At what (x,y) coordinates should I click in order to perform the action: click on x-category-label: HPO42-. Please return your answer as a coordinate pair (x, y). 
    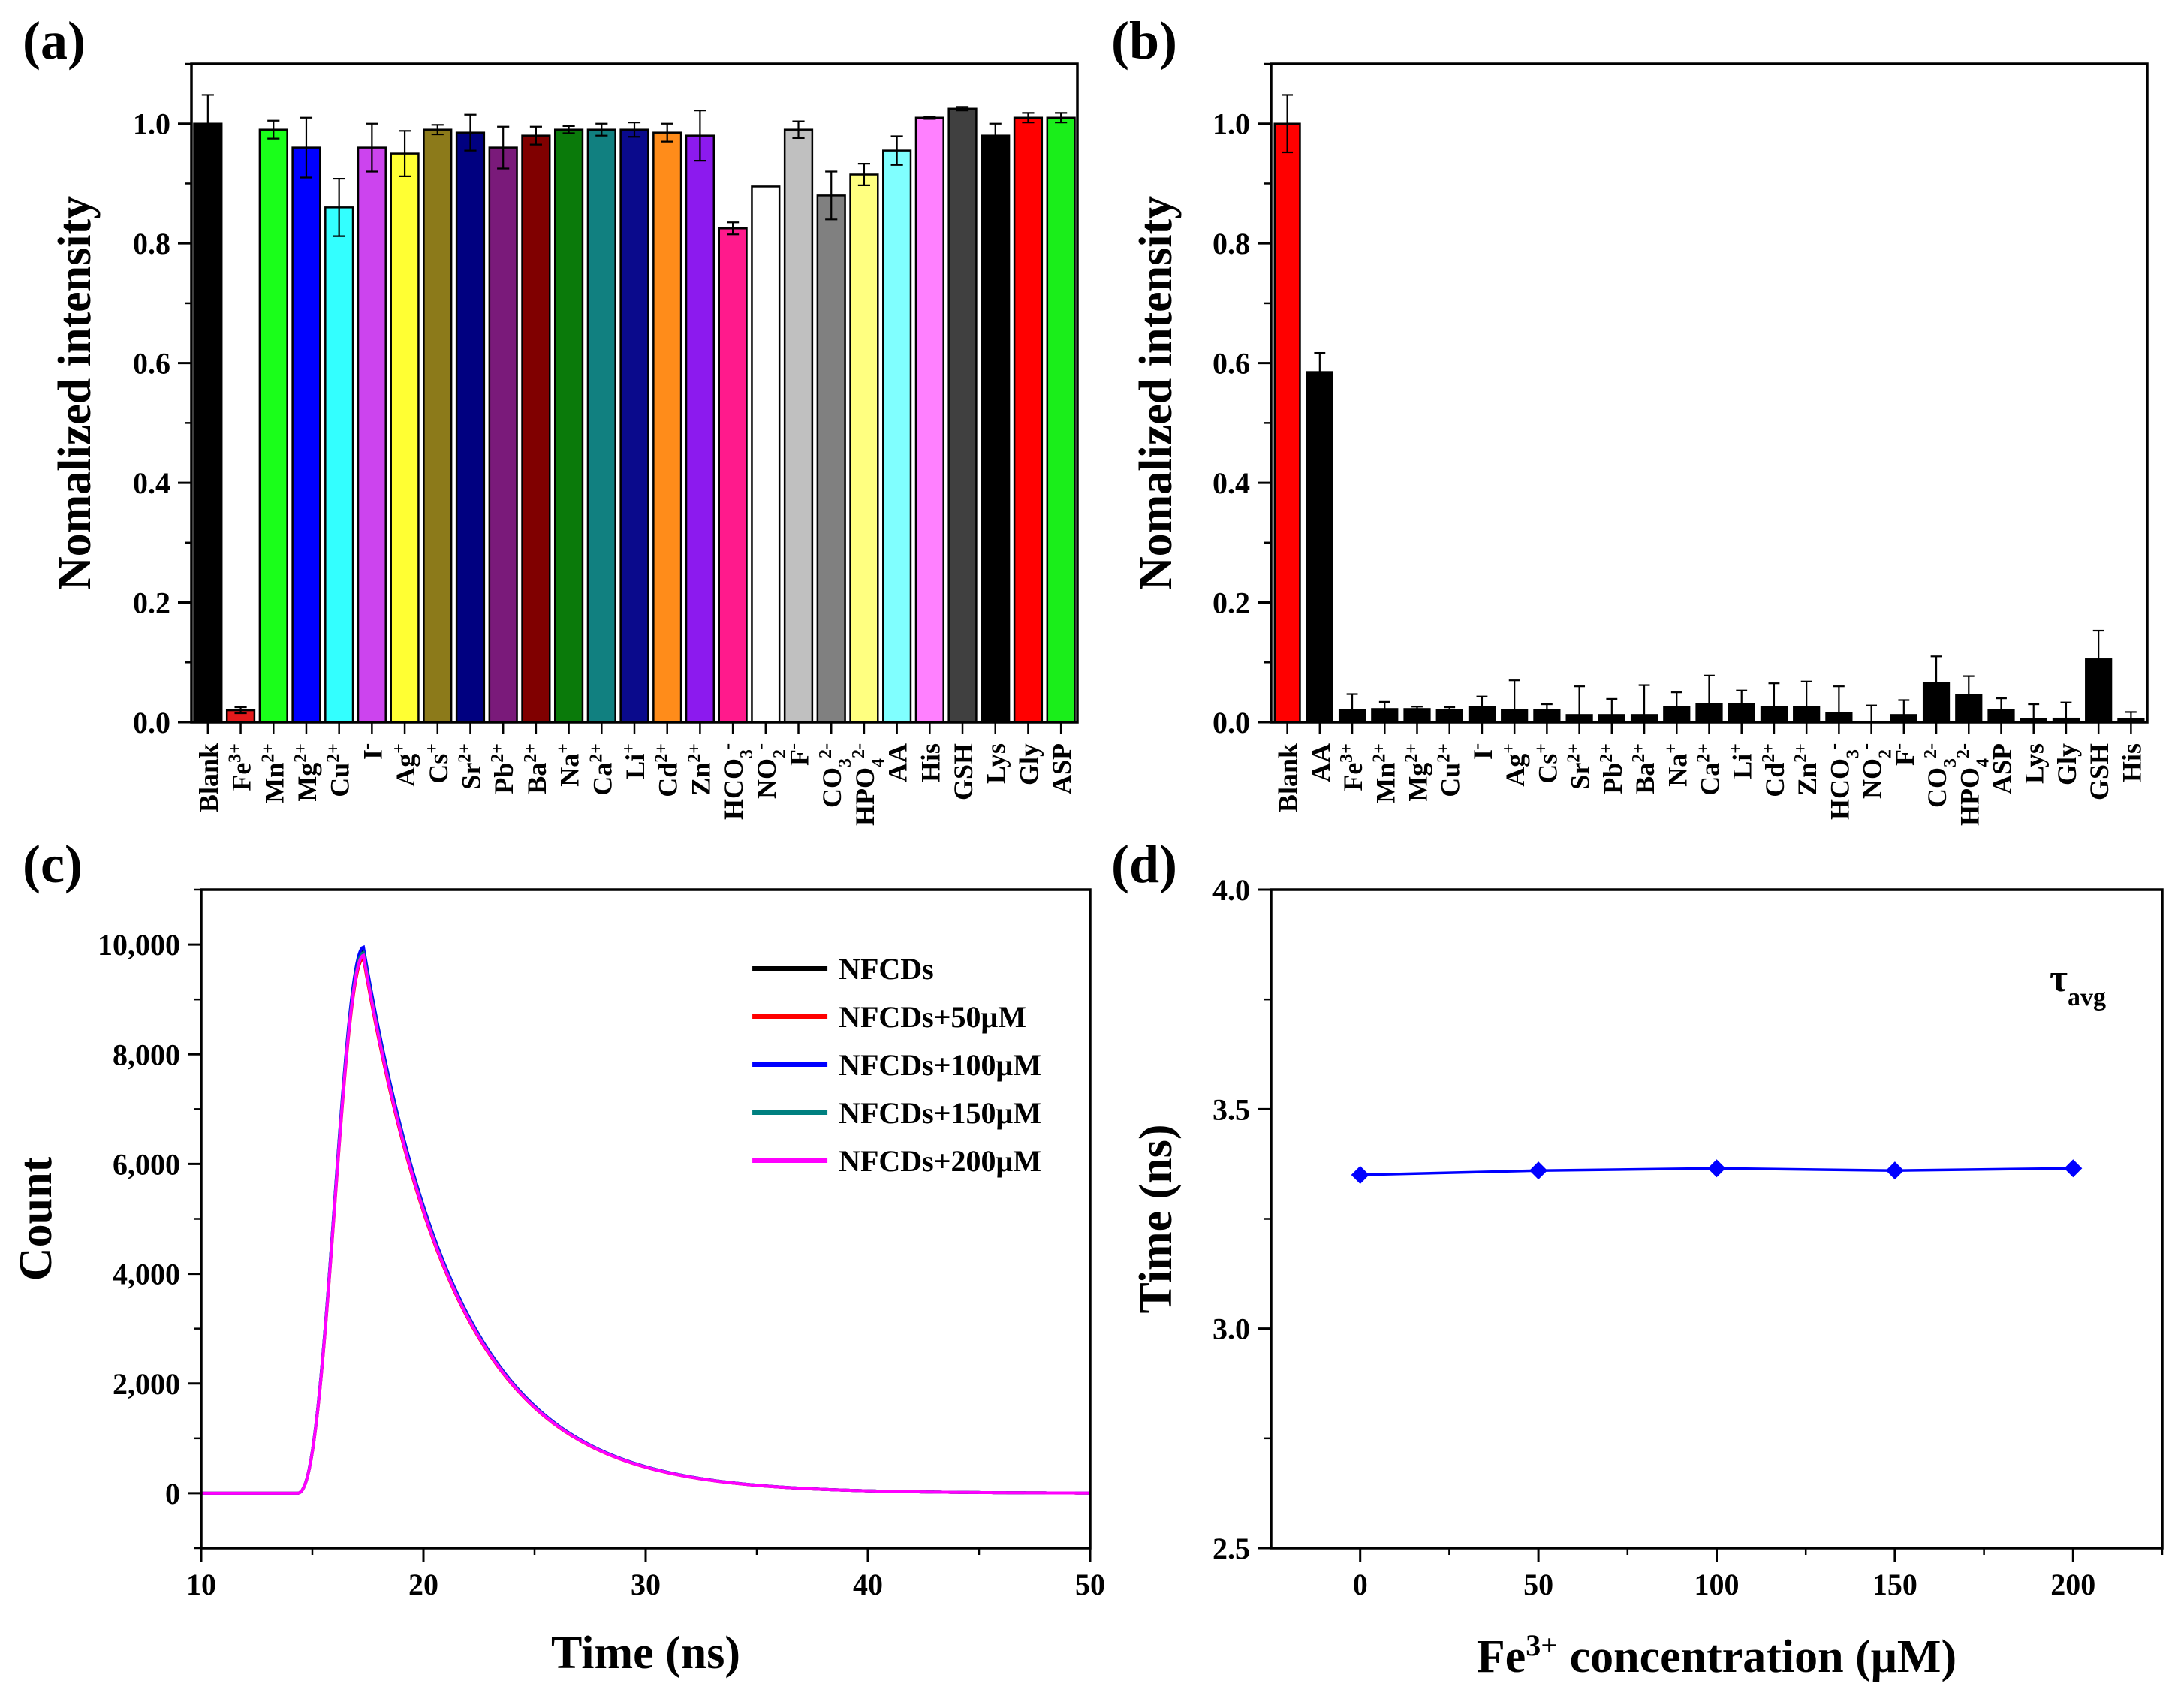
    Looking at the image, I should click on (1973, 784).